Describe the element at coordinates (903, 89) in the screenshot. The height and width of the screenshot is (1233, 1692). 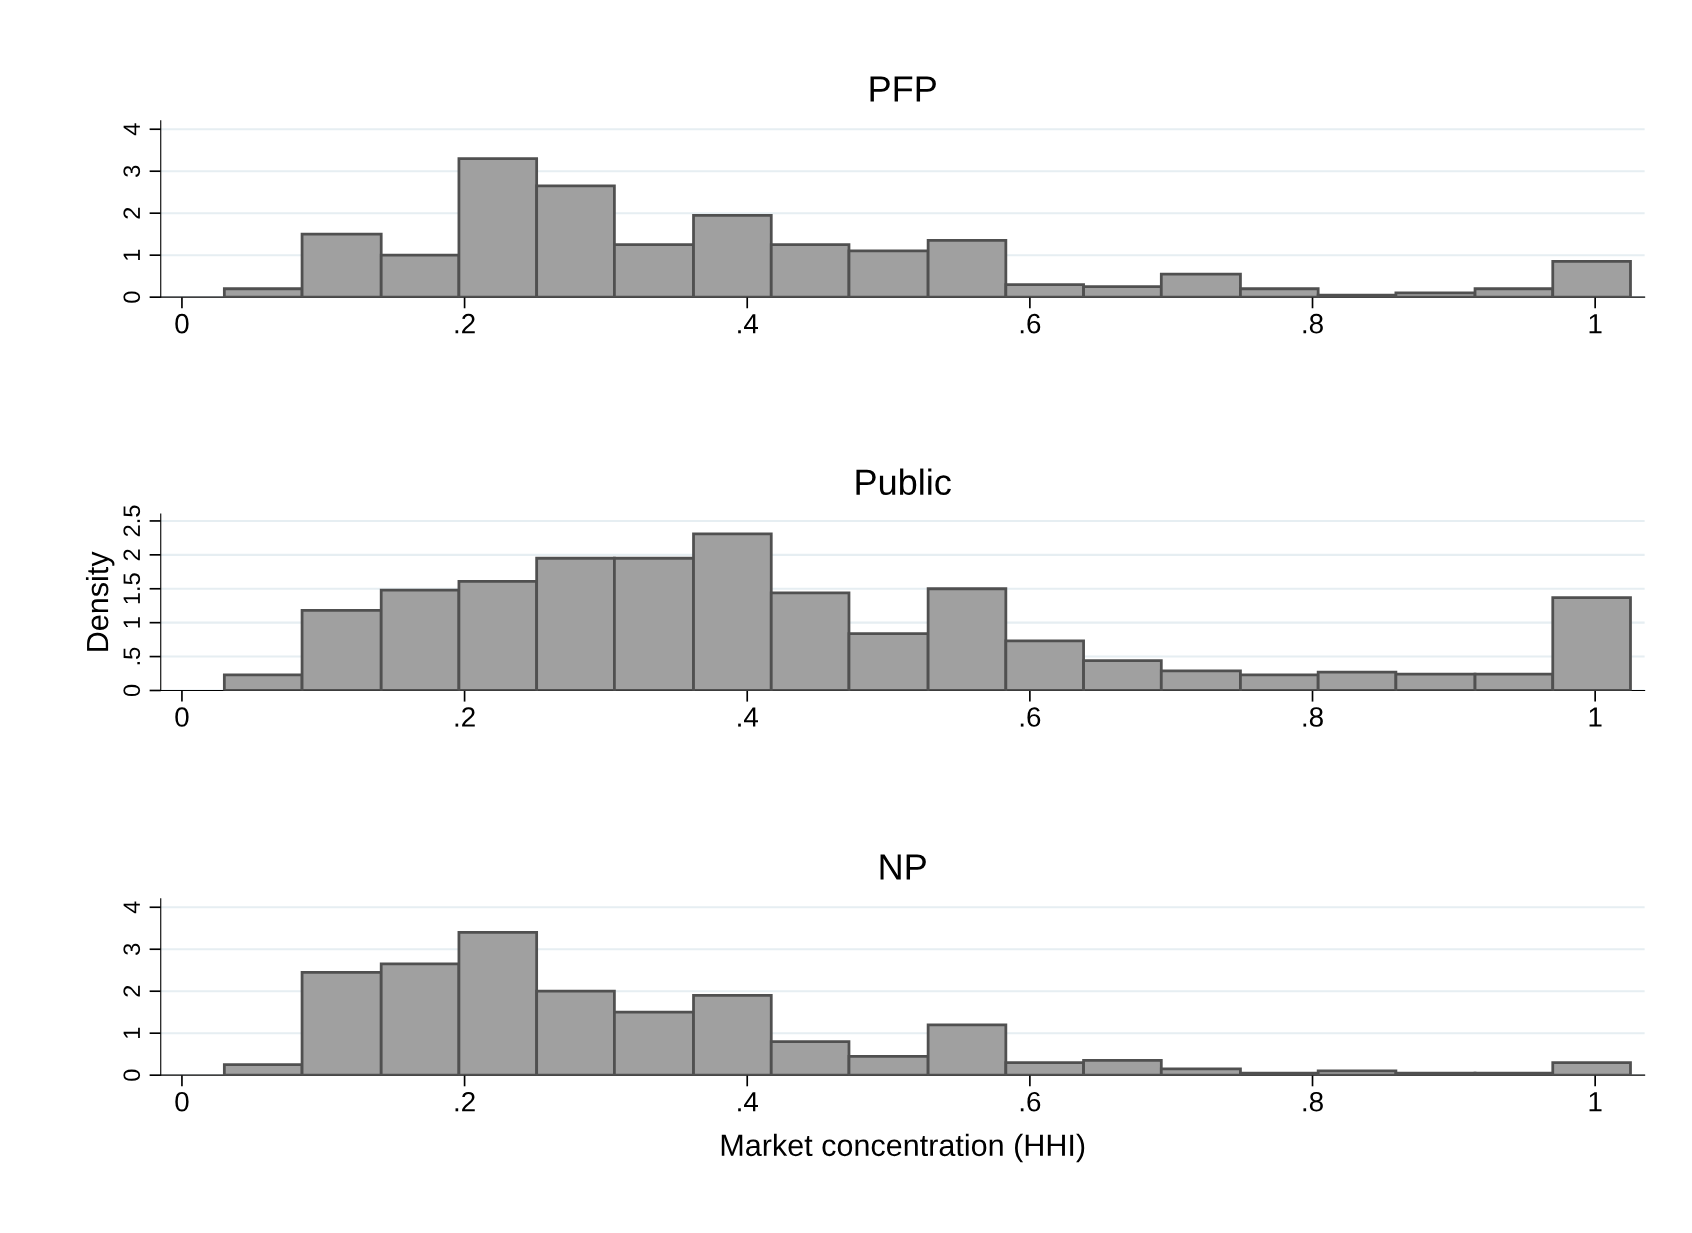
I see `chart-title: PFP` at that location.